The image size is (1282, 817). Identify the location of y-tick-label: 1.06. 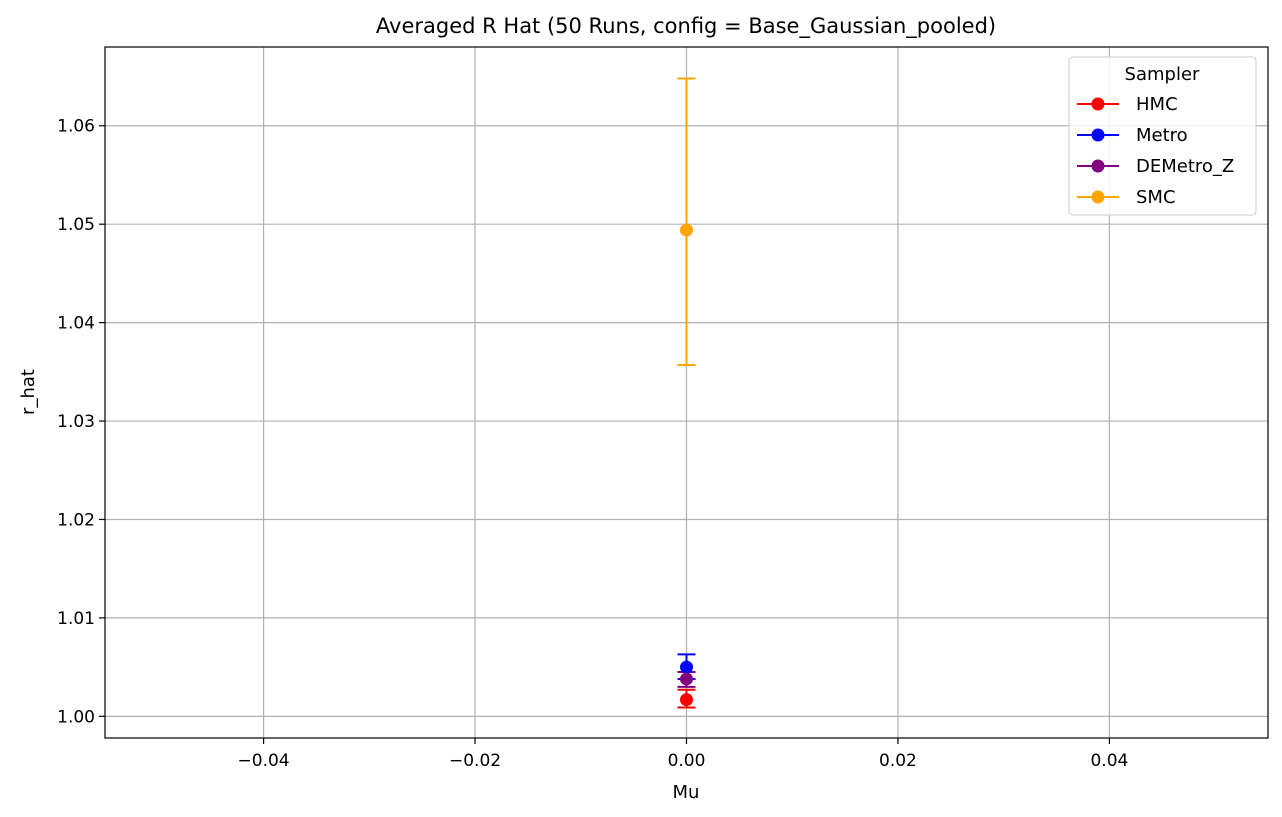
(76, 127).